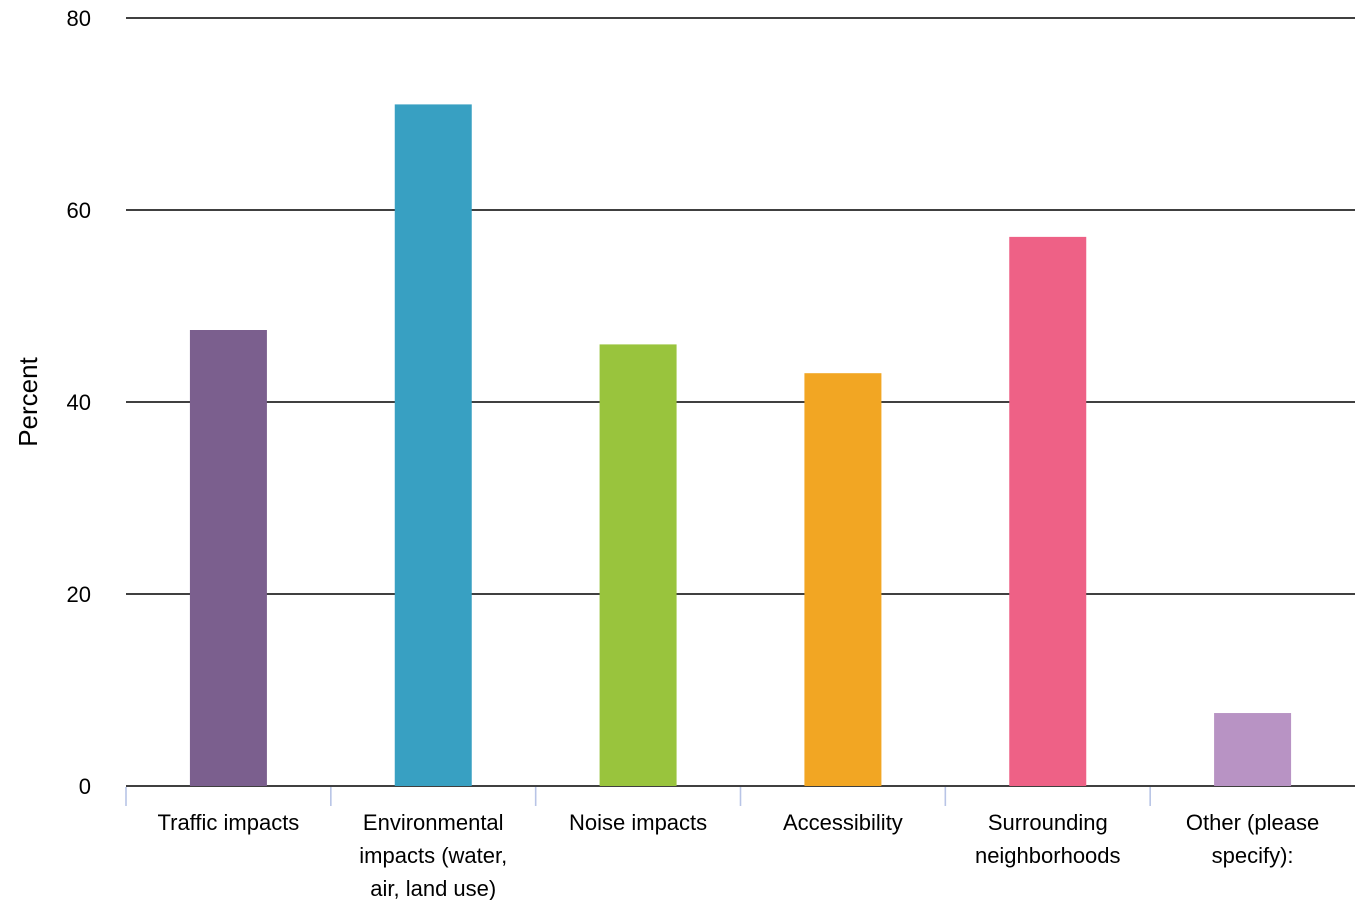 This screenshot has height=900, width=1355. I want to click on x-category-label: Noise impacts, so click(638, 822).